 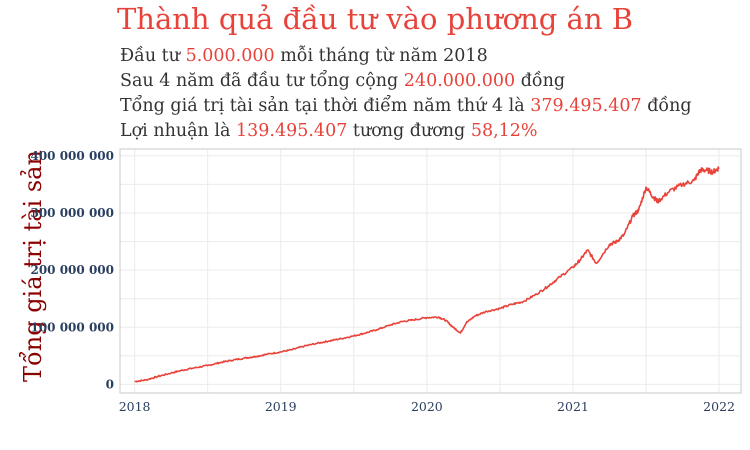 What do you see at coordinates (666, 106) in the screenshot?
I see `summary-3-post: đồng` at bounding box center [666, 106].